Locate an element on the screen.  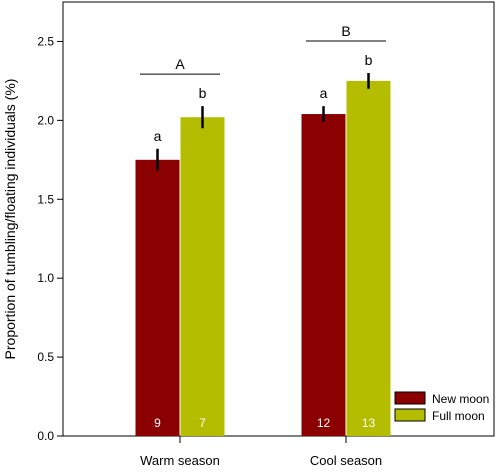
group-letter: A is located at coordinates (180, 64).